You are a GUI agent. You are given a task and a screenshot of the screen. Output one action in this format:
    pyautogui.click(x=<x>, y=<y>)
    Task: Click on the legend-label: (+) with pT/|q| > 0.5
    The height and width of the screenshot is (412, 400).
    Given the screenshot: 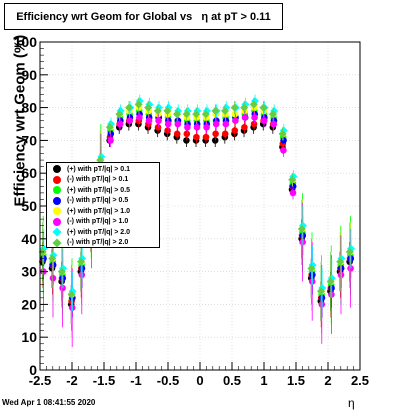 What is the action you would take?
    pyautogui.click(x=99, y=190)
    